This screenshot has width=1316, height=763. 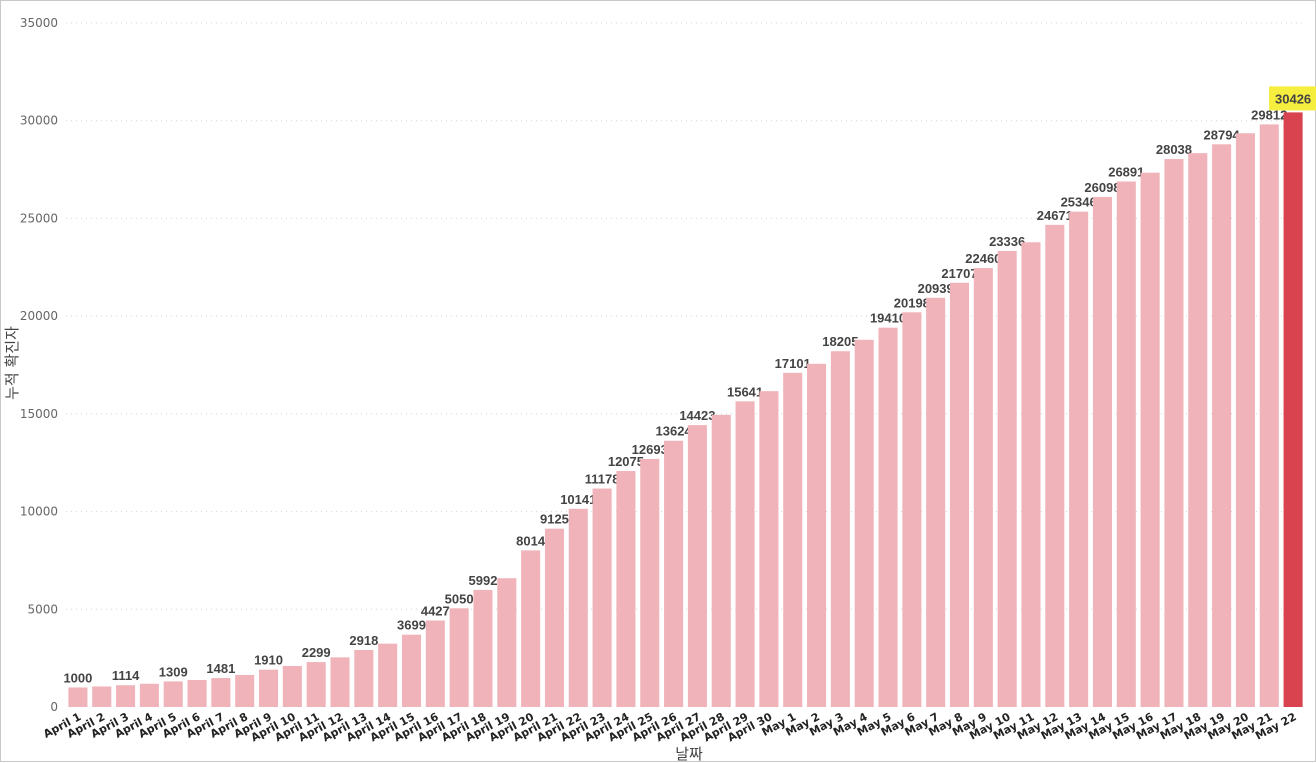 What do you see at coordinates (483, 580) in the screenshot?
I see `data-label: 5992` at bounding box center [483, 580].